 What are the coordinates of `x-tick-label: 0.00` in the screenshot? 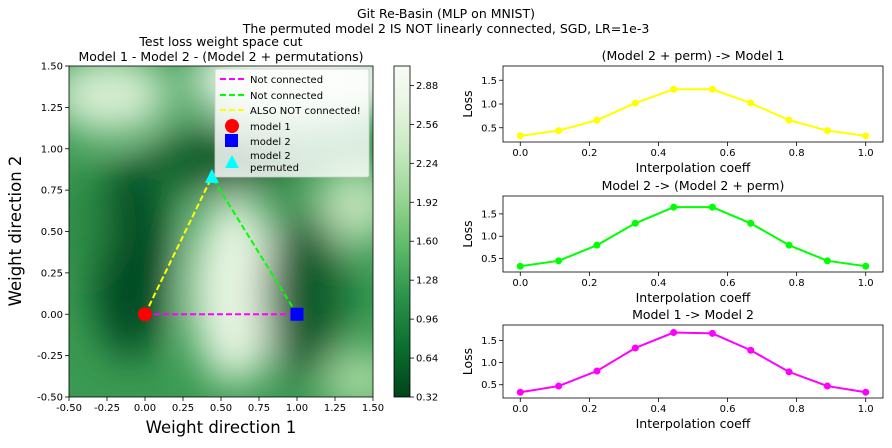 It's located at (145, 408).